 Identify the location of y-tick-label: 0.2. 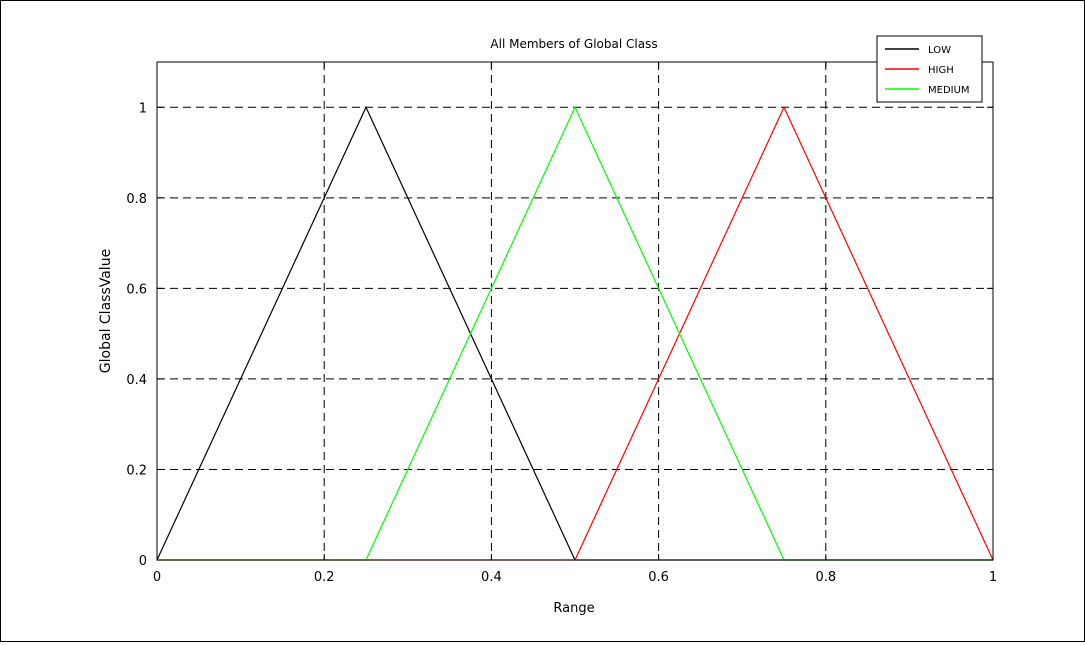
(136, 470).